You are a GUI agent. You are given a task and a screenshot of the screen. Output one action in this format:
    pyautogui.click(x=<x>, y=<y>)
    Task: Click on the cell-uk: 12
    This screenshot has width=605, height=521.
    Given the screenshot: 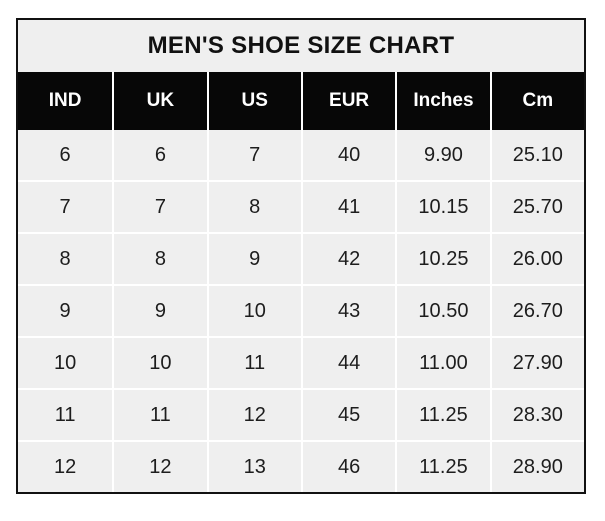 What is the action you would take?
    pyautogui.click(x=161, y=467)
    